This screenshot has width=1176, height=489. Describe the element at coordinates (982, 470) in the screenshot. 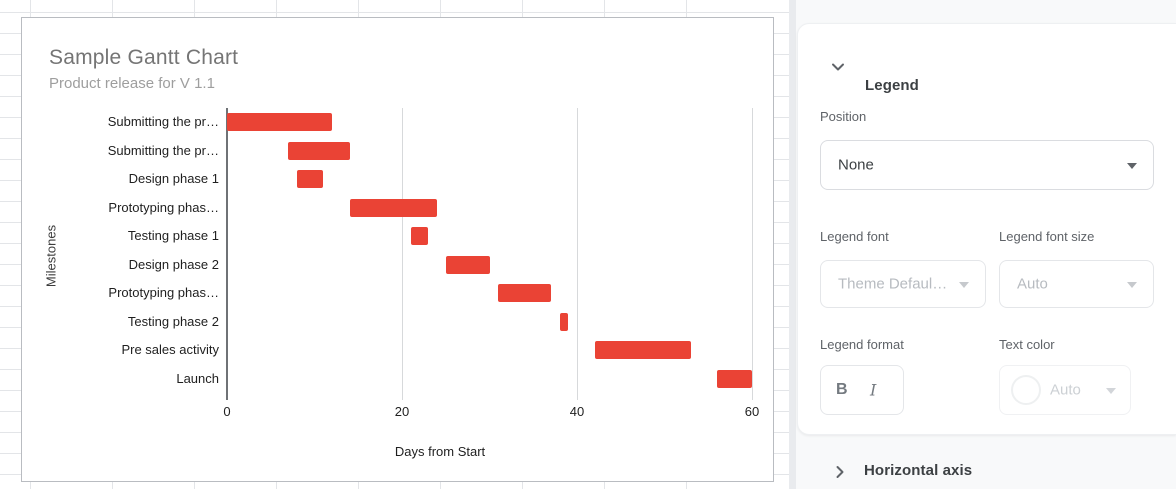

I see `horizontal-axis-section: Horizontal axis` at that location.